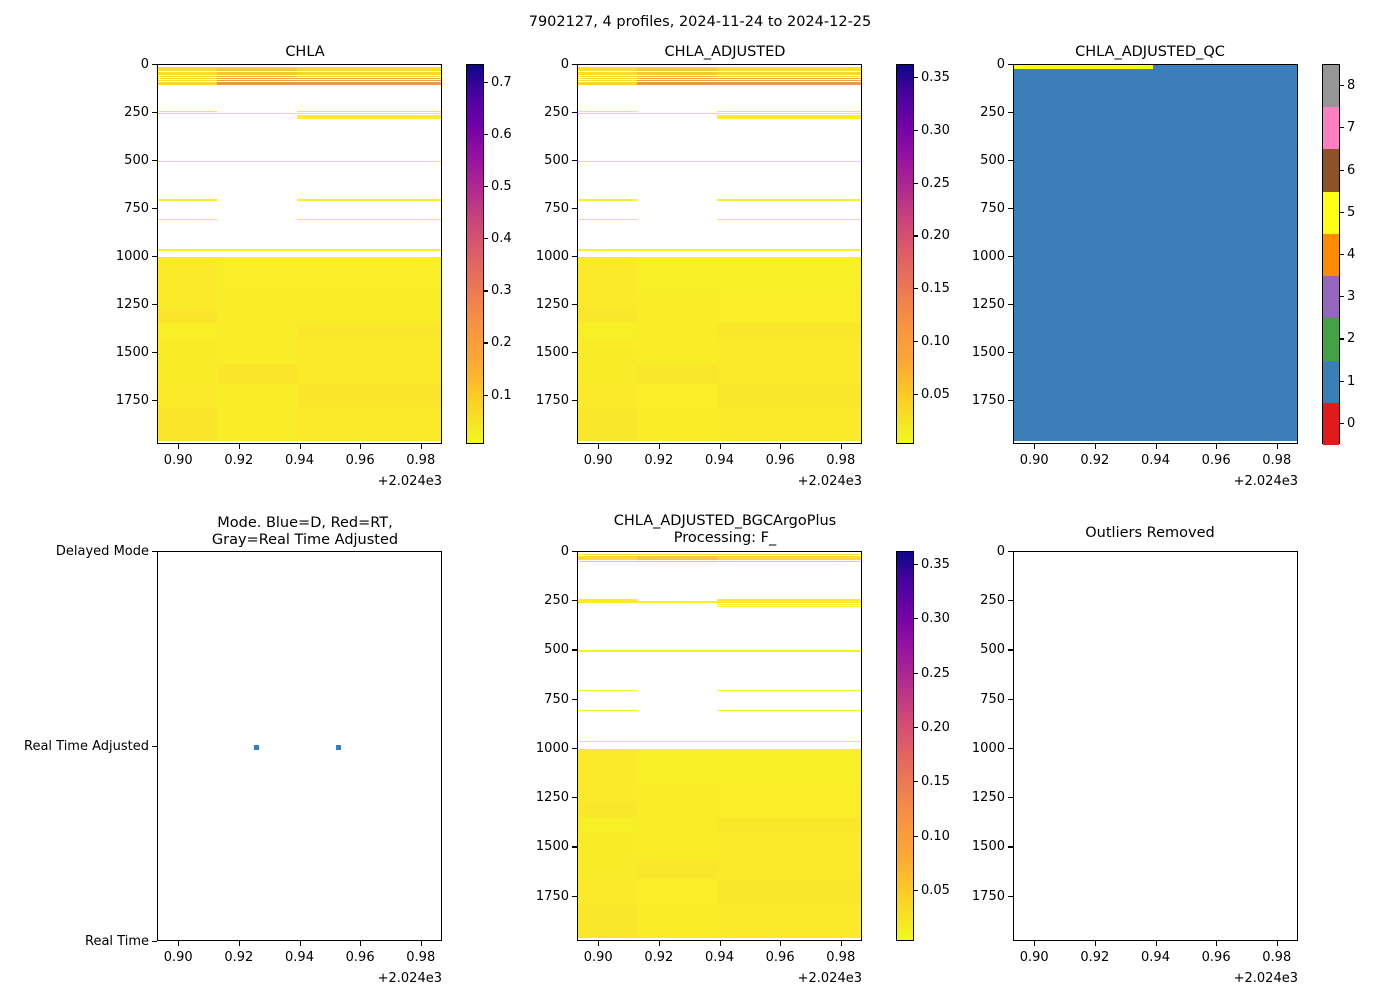 The height and width of the screenshot is (1000, 1400). Describe the element at coordinates (719, 746) in the screenshot. I see `axes-bgcargoplus` at that location.